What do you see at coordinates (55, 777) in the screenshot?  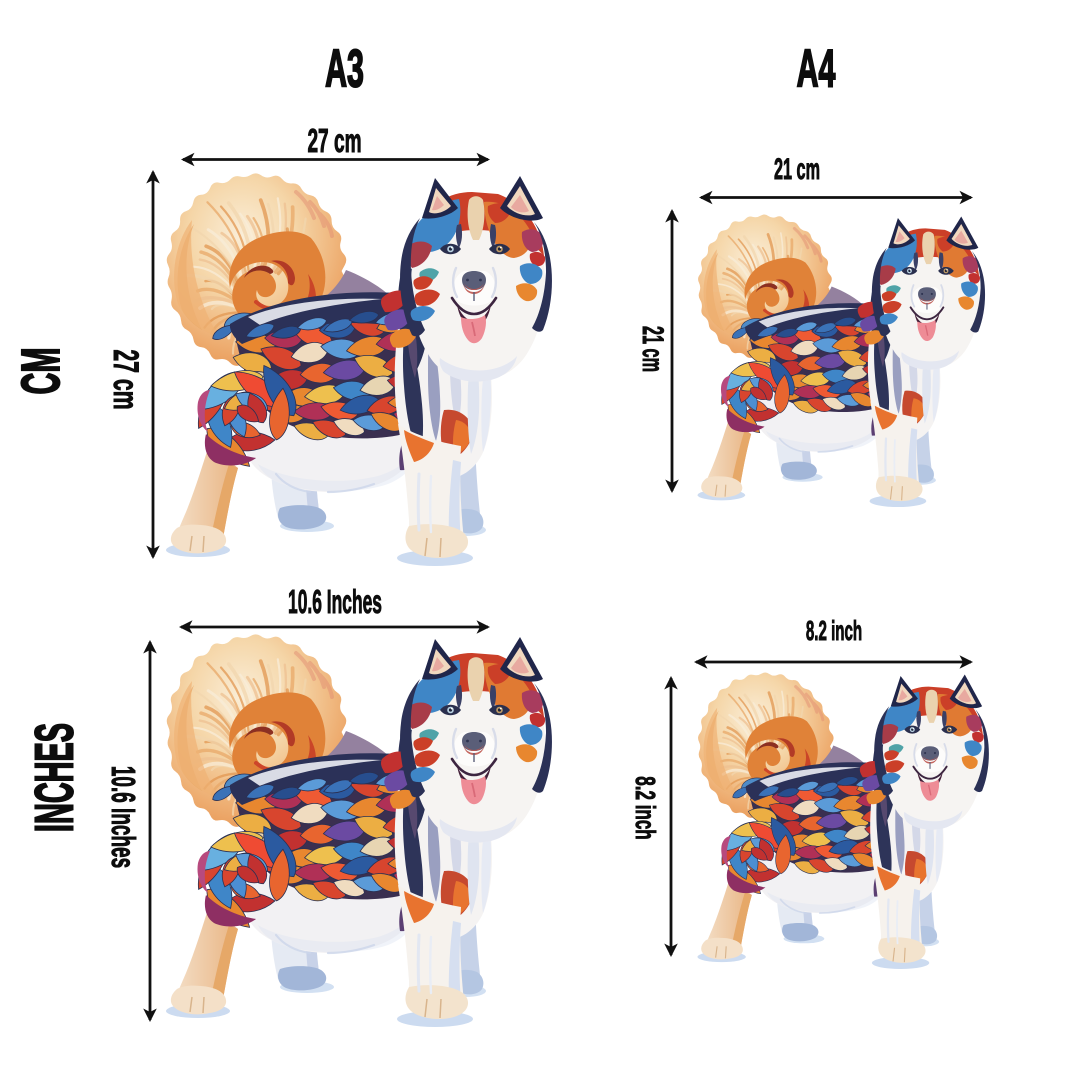 I see `svg-text: INCHES` at bounding box center [55, 777].